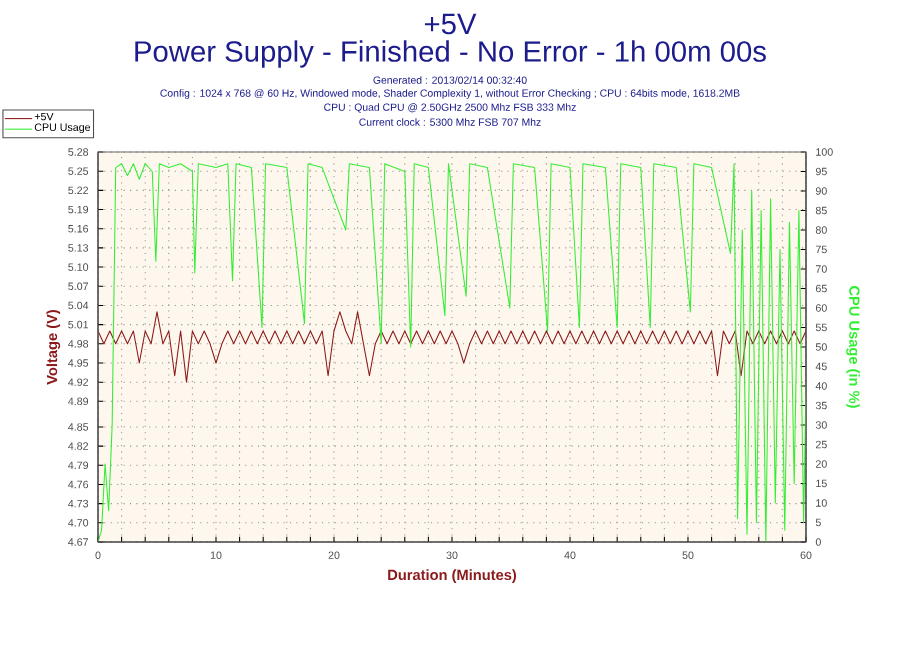  Describe the element at coordinates (452, 347) in the screenshot. I see `line-series` at that location.